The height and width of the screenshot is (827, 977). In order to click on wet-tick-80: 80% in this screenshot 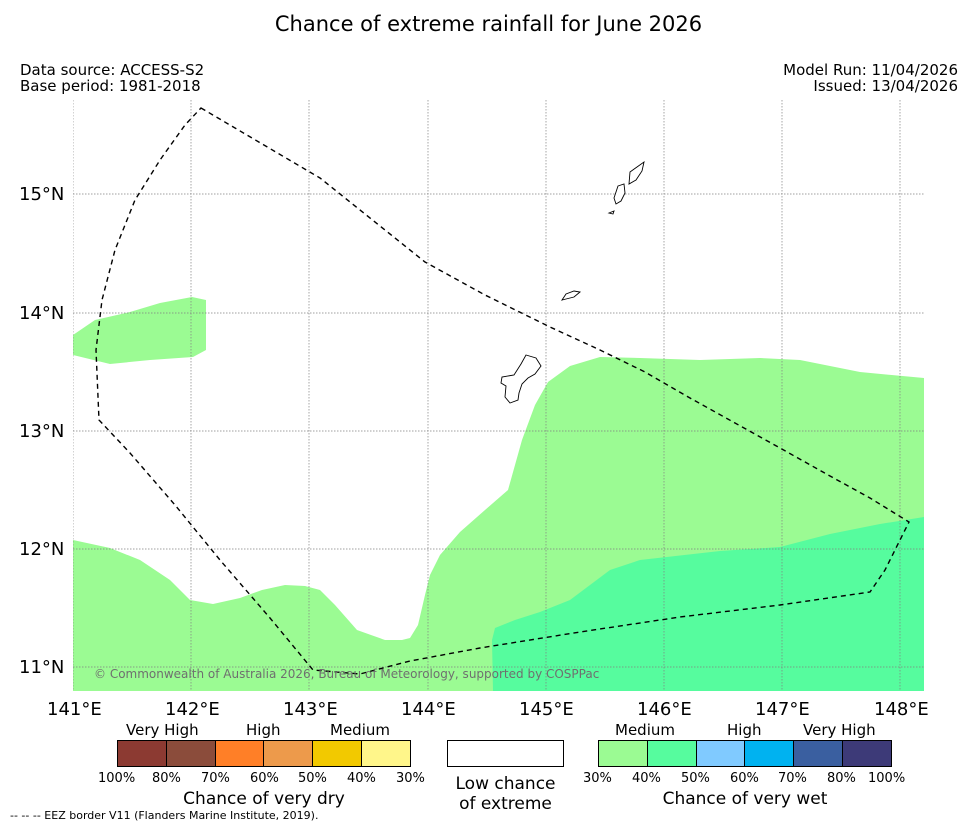, I will do `click(841, 778)`.